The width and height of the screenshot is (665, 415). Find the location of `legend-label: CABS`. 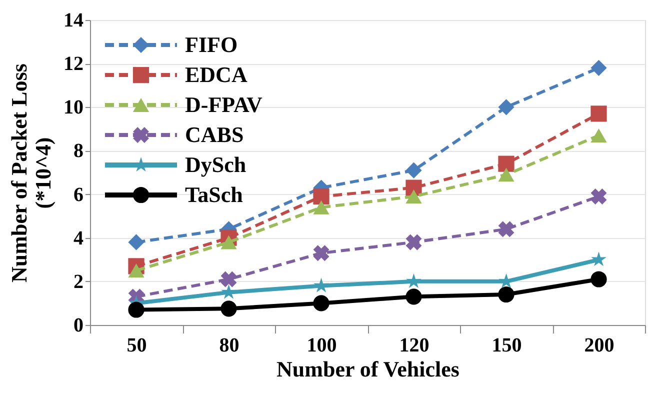

legend-label: CABS is located at coordinates (214, 134).